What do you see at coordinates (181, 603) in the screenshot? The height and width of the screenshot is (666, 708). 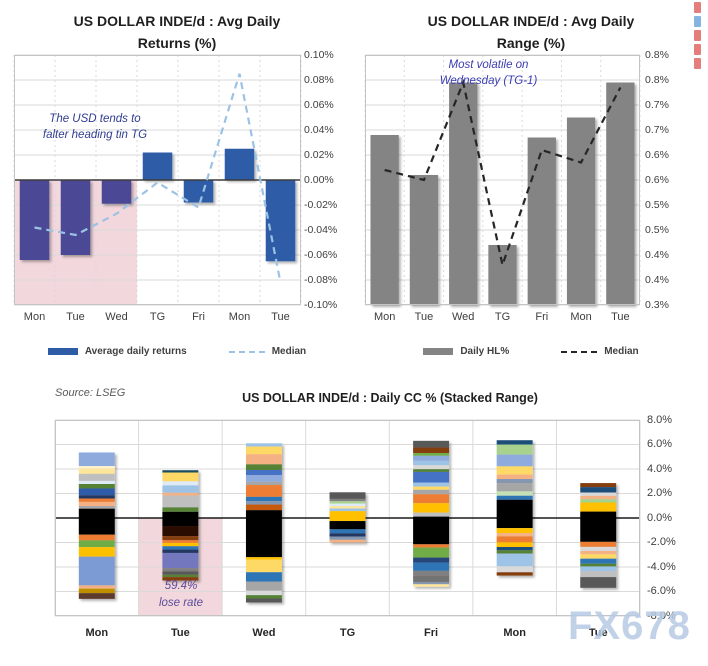 I see `lose-rate-text: lose rate` at bounding box center [181, 603].